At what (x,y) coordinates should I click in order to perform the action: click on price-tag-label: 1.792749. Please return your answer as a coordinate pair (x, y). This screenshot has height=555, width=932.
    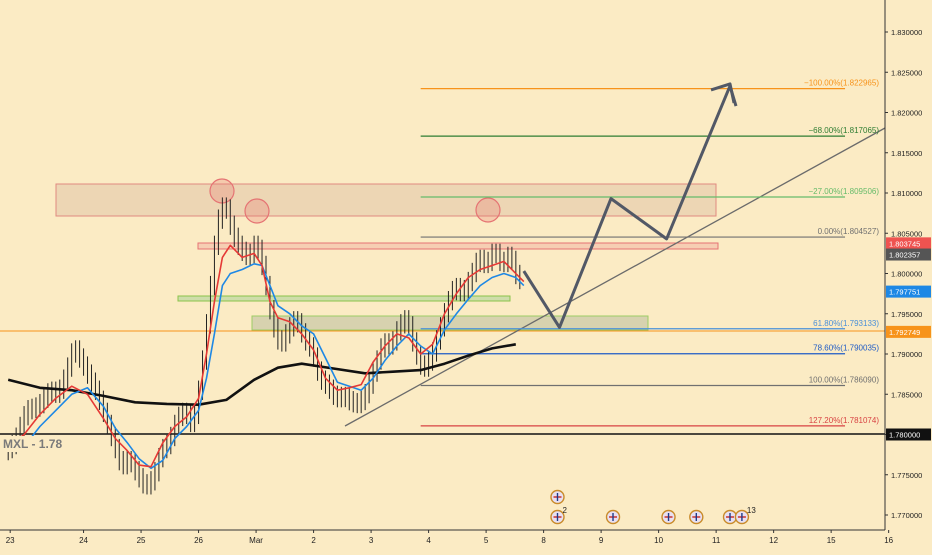
    Looking at the image, I should click on (904, 332).